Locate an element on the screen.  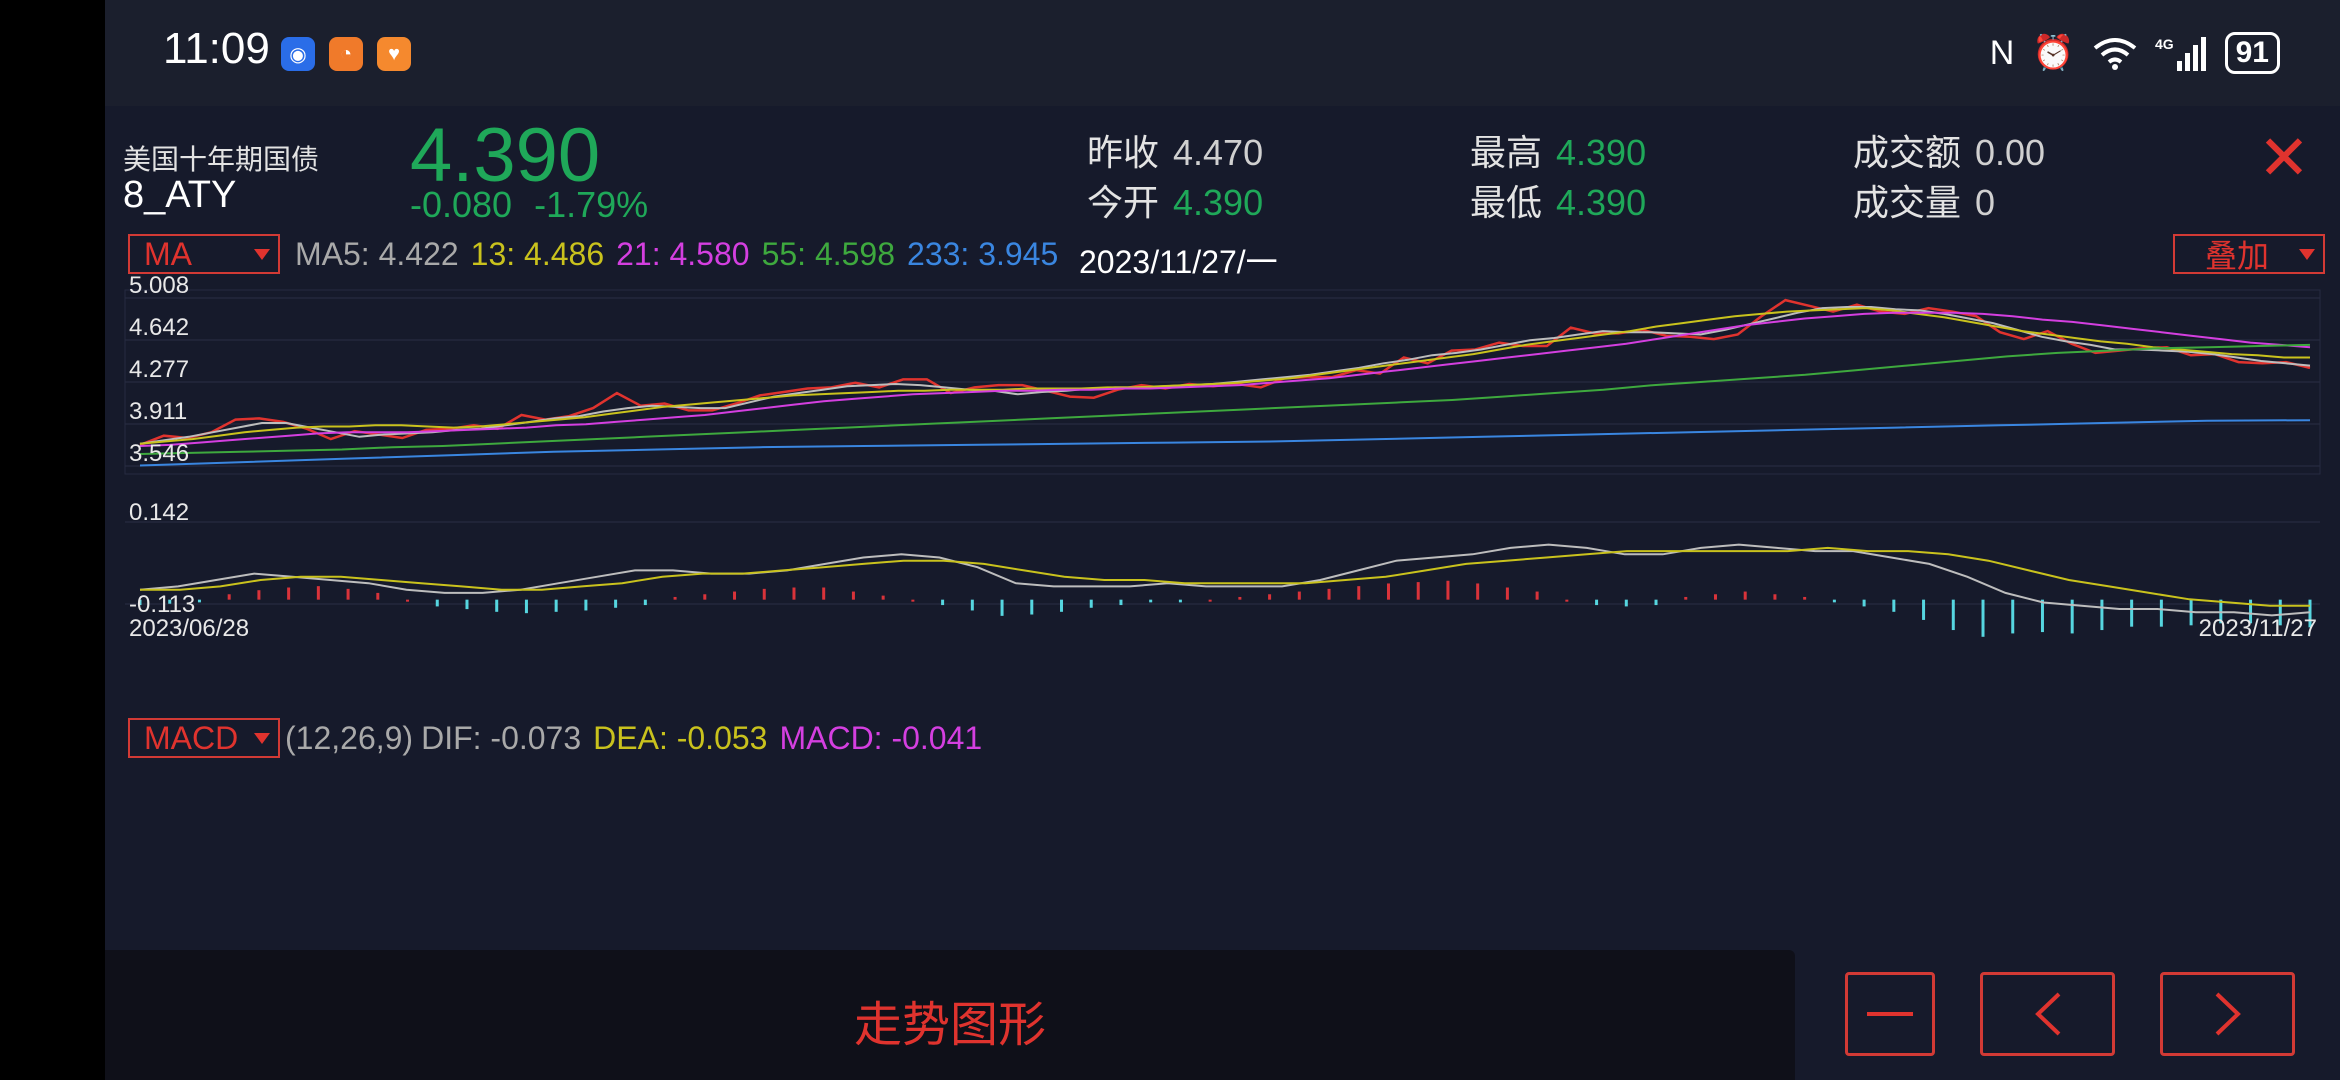
overlay-select: 叠加 is located at coordinates (2249, 254).